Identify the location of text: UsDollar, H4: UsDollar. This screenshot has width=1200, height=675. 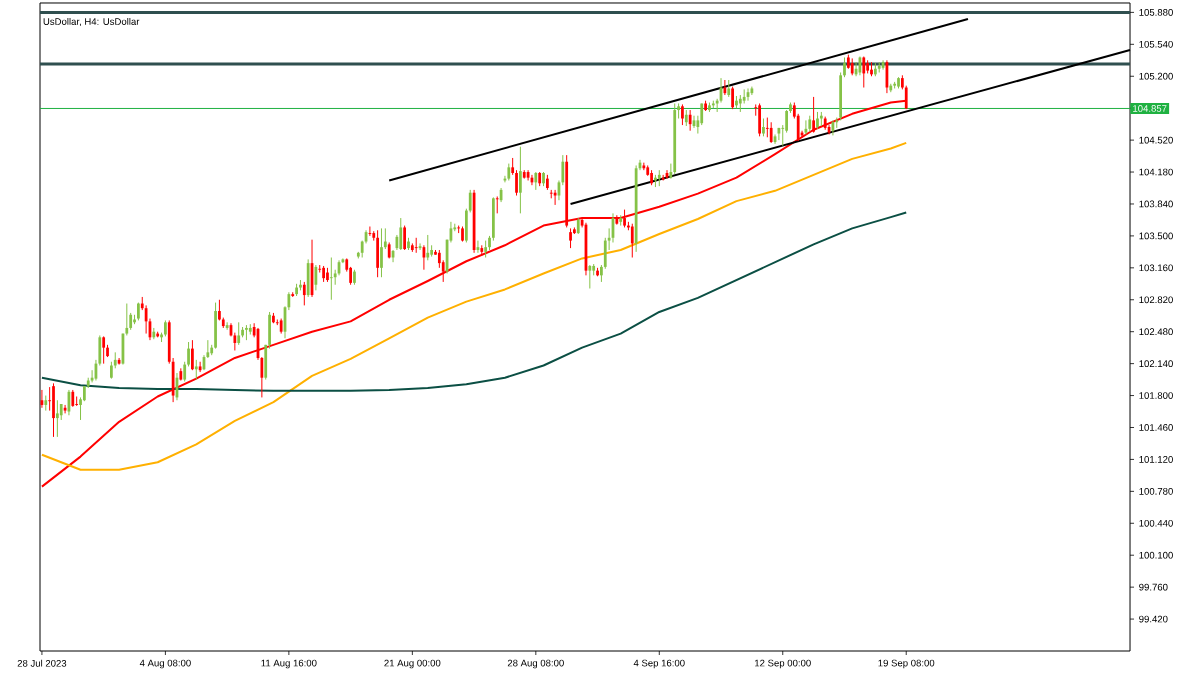
(91, 22).